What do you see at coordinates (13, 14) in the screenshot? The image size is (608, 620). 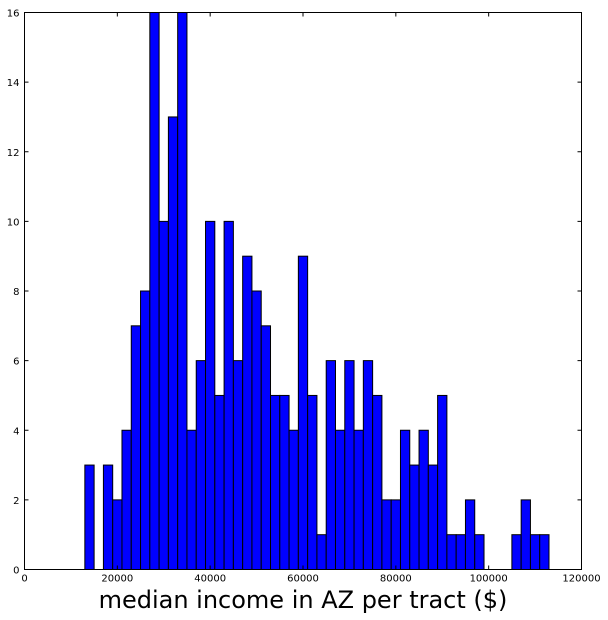 I see `y-tick-label: 16` at bounding box center [13, 14].